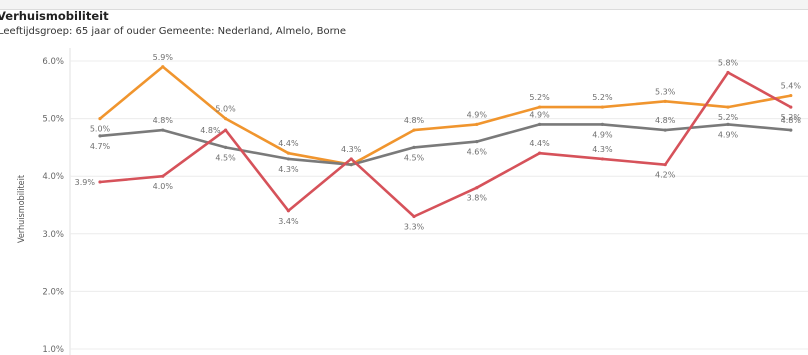 This screenshot has height=355, width=808. What do you see at coordinates (85, 182) in the screenshot?
I see `data-label: 3.9%` at bounding box center [85, 182].